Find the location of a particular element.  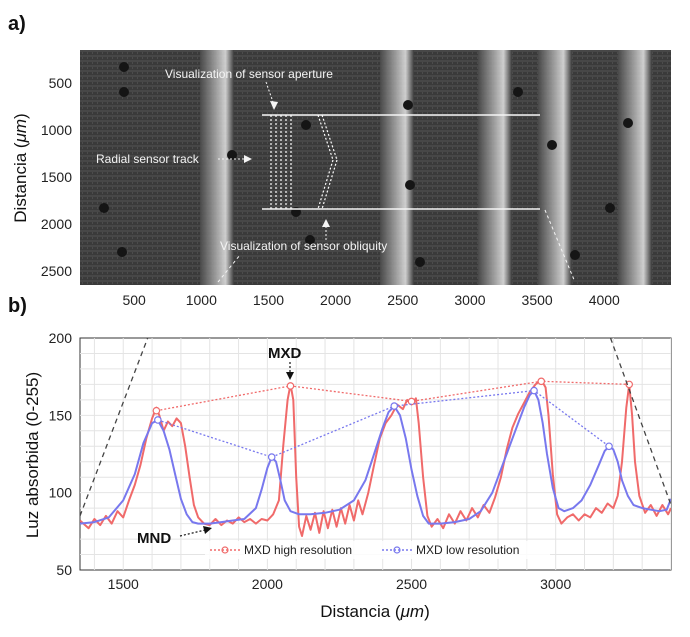

panel-a-x-tick-label: 4000 is located at coordinates (604, 300).